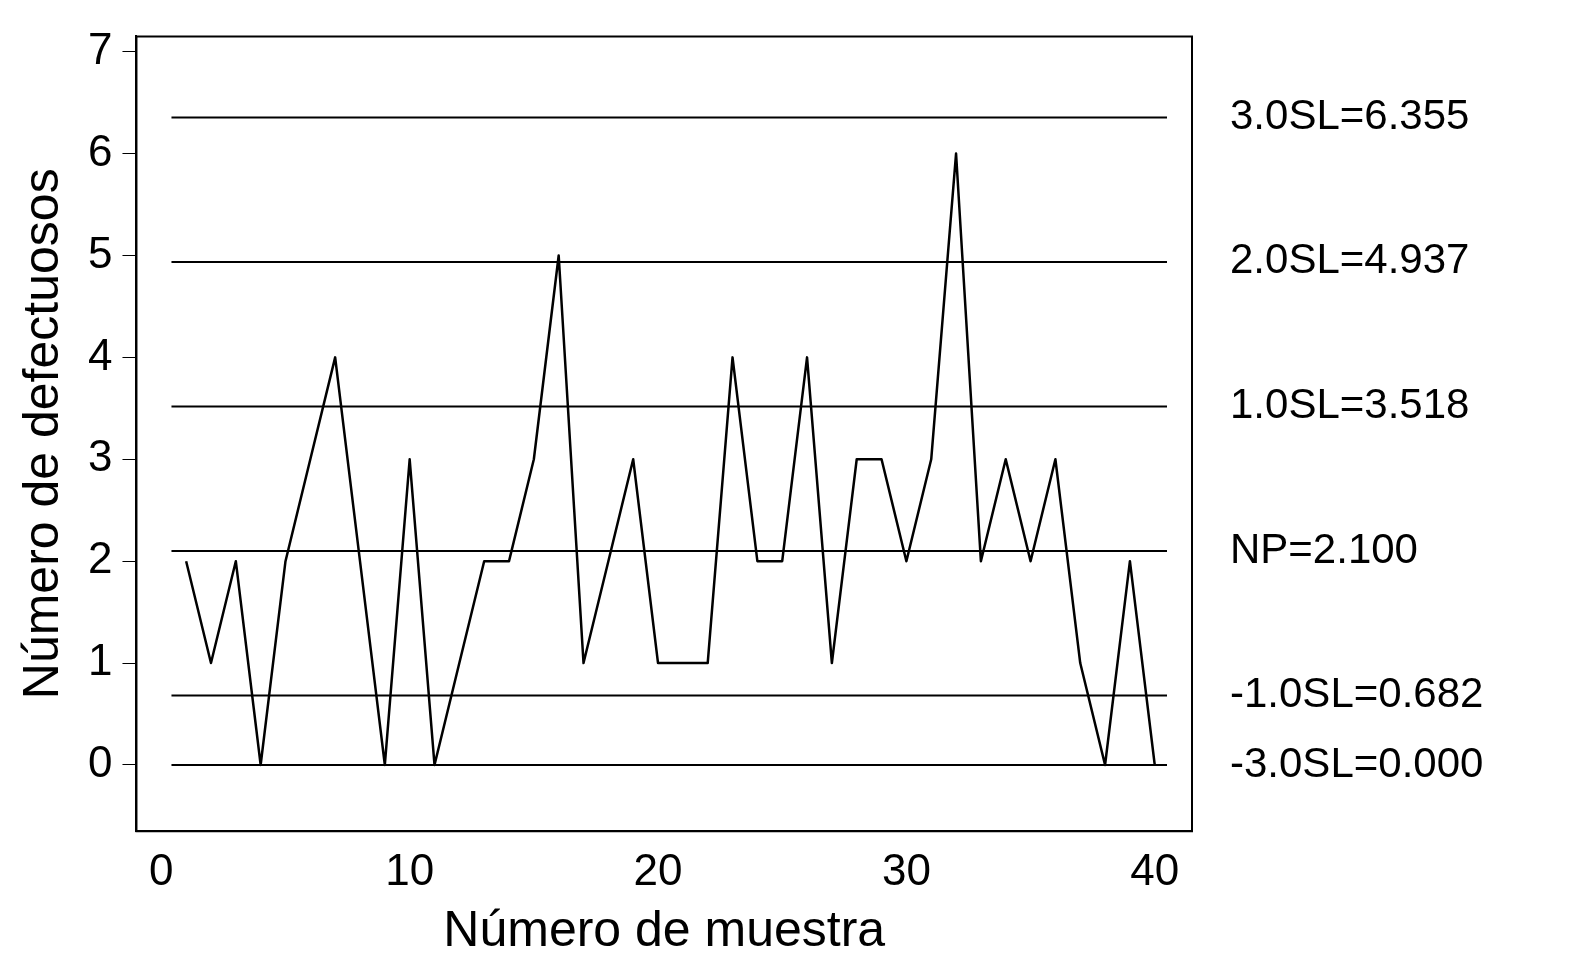 The width and height of the screenshot is (1592, 971). Describe the element at coordinates (100, 252) in the screenshot. I see `y-tick-label: 5` at that location.